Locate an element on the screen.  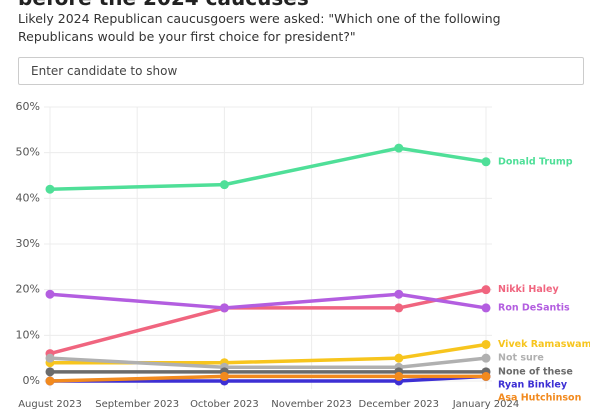
x-tick-label: September 2023 is located at coordinates (137, 404).